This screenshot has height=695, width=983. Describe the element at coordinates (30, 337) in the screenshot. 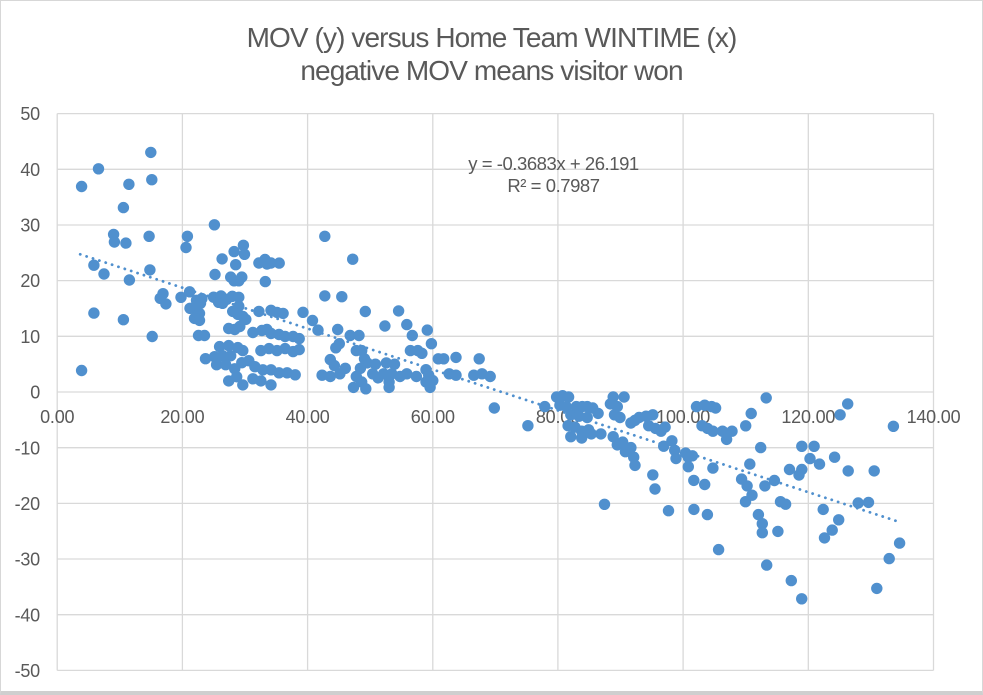

I see `svg-text: 10` at that location.